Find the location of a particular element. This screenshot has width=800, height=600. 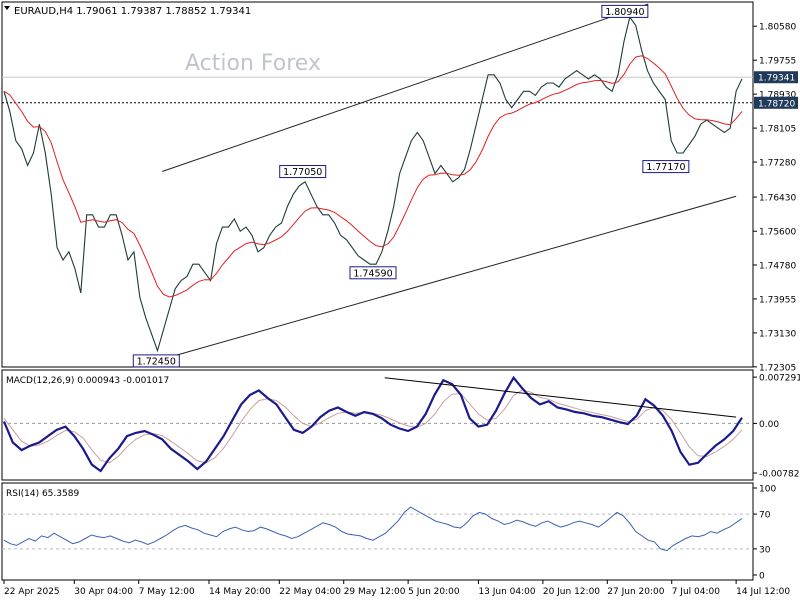

macd-tick-label: 0.007291 is located at coordinates (779, 379).